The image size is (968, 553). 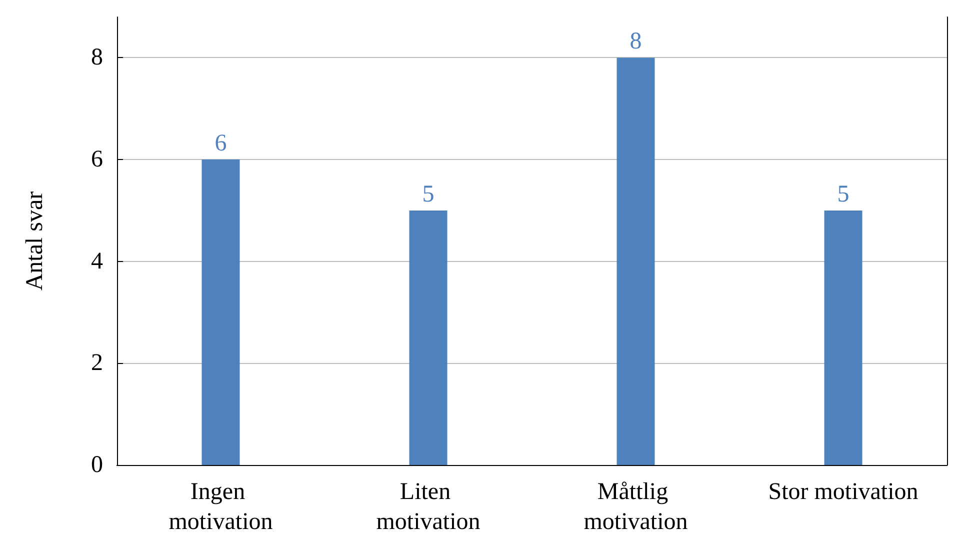 I want to click on data-label: 6, so click(x=220, y=143).